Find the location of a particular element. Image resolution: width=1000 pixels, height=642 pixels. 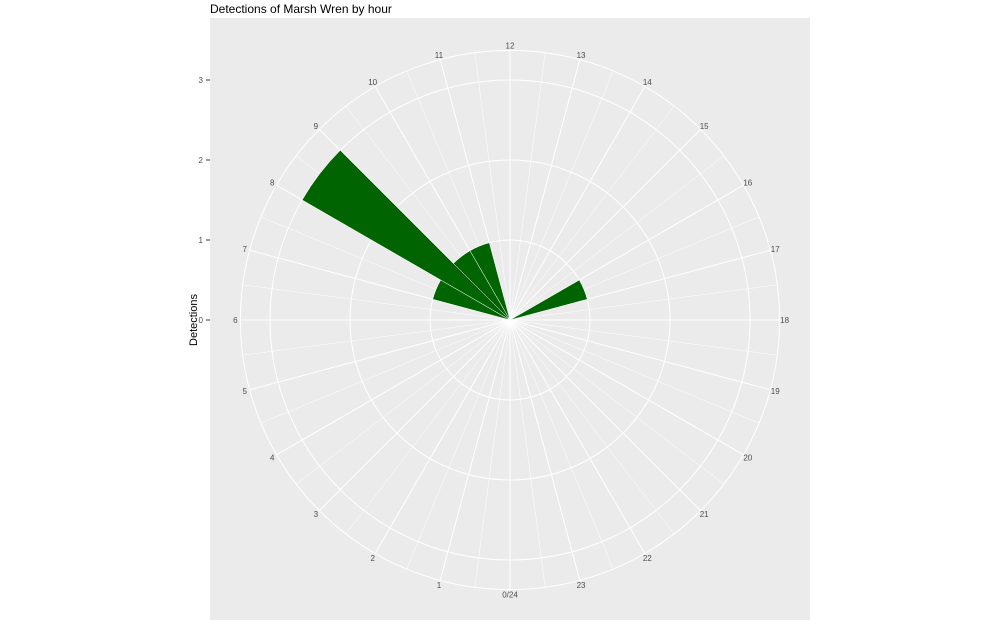

hour-label: 13 is located at coordinates (581, 55).